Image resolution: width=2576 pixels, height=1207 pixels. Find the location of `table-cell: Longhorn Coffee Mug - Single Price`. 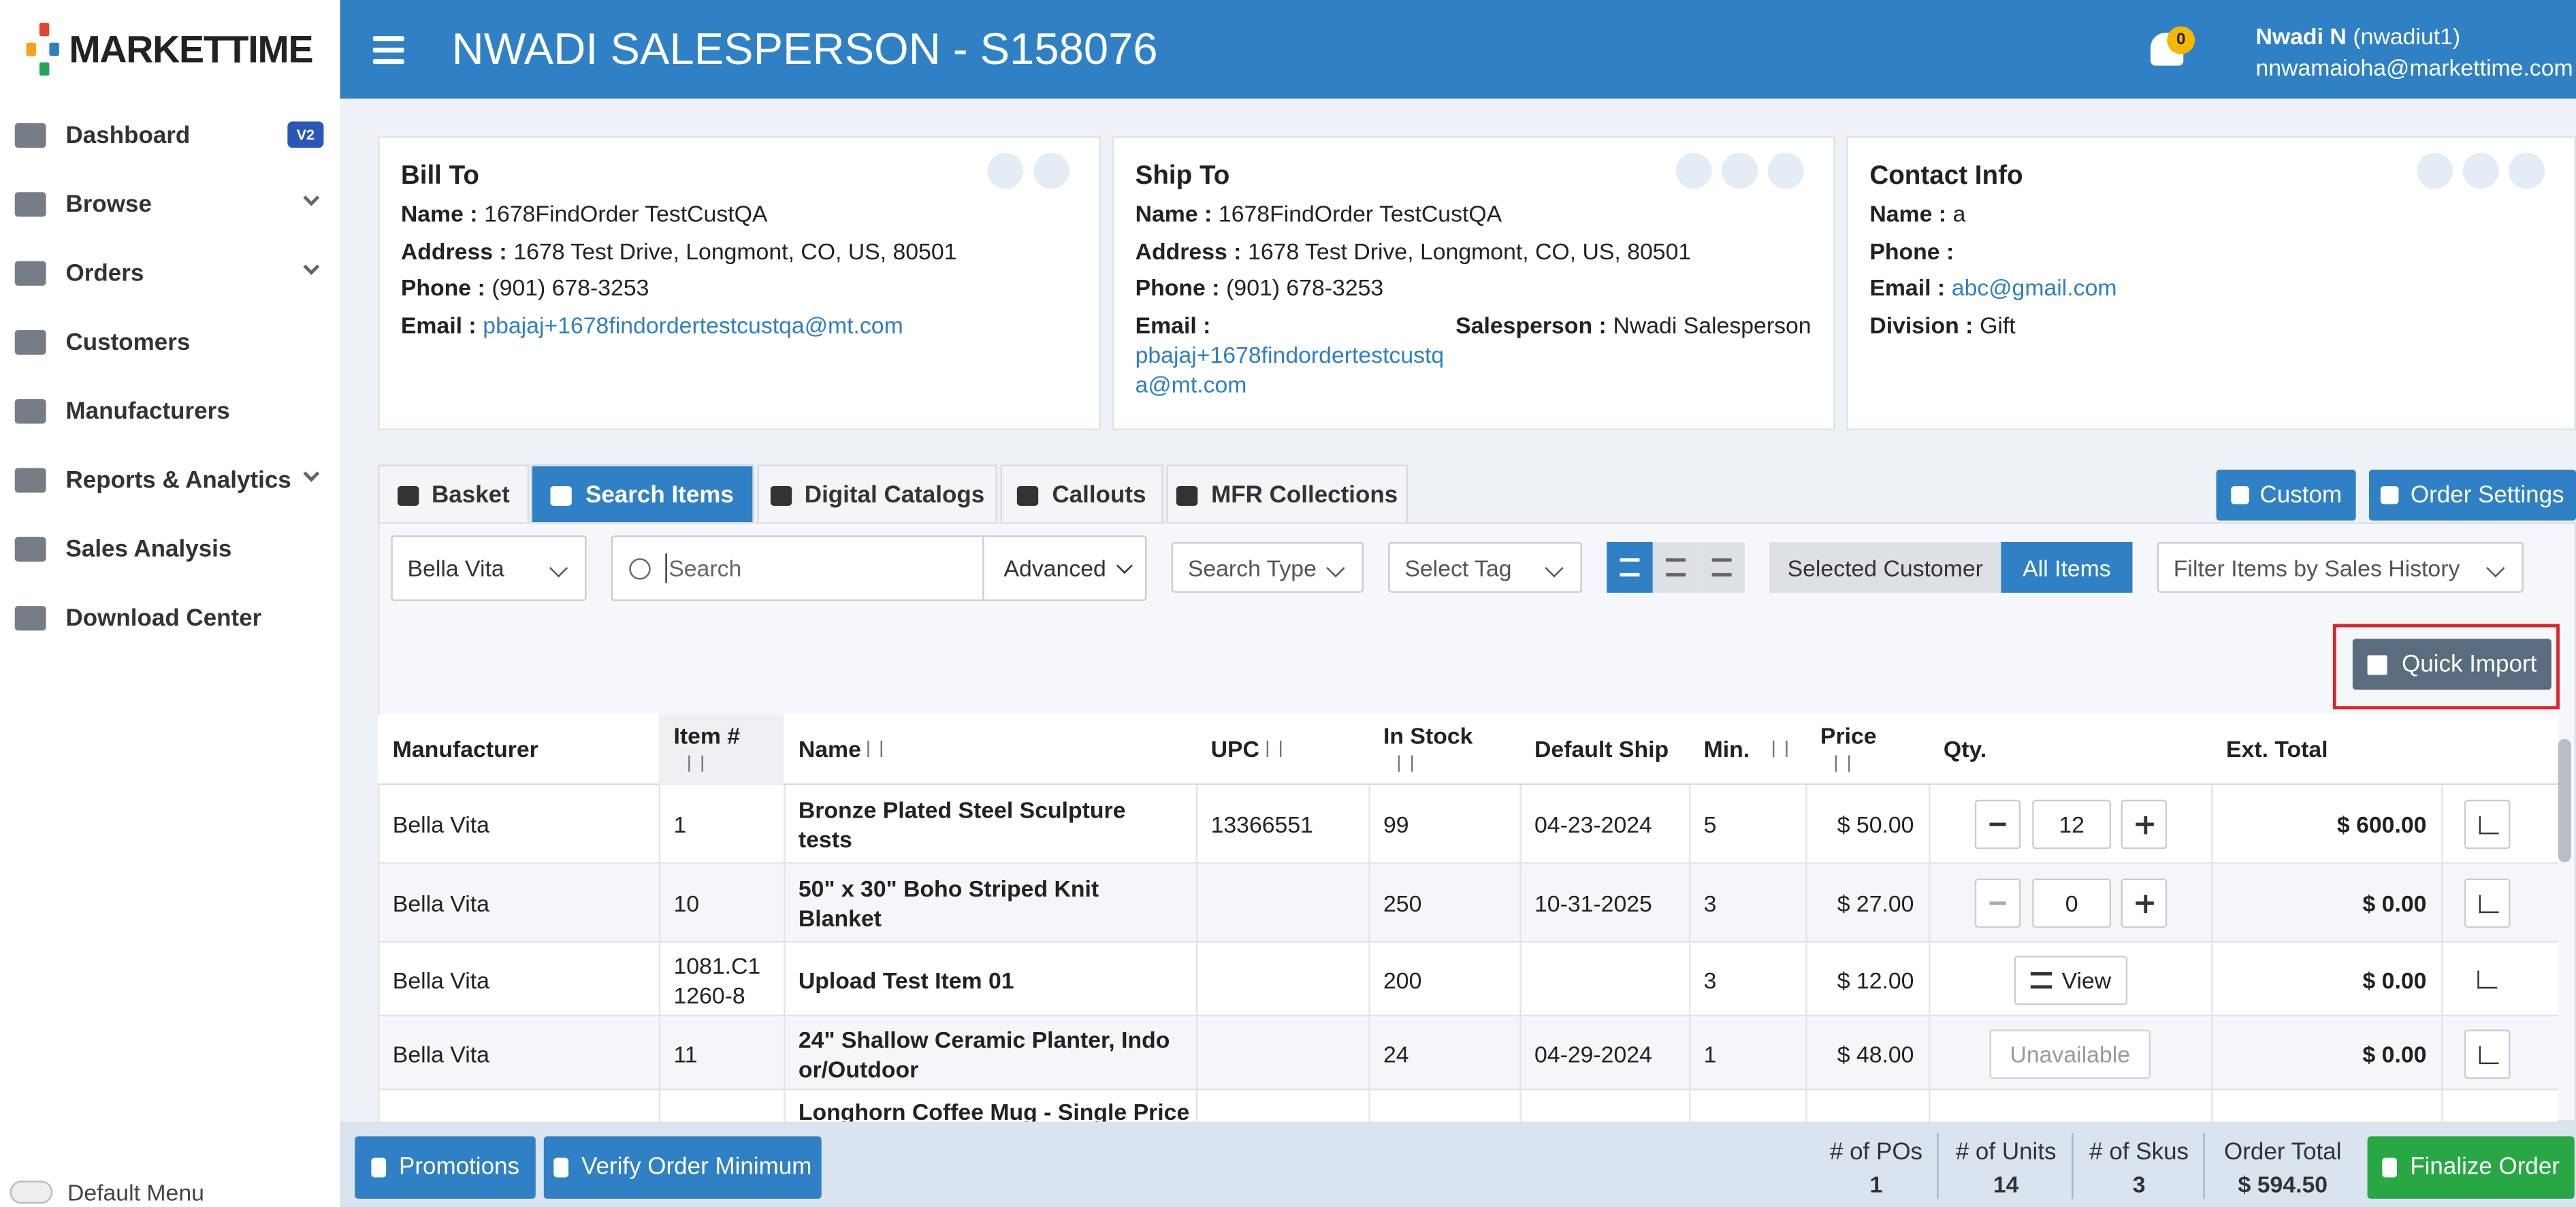

table-cell: Longhorn Coffee Mug - Single Price is located at coordinates (994, 1111).